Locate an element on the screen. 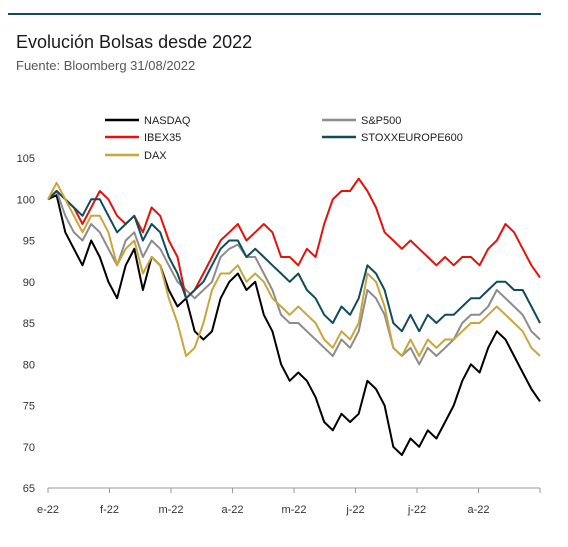  legend-label: NASDAQ is located at coordinates (167, 121).